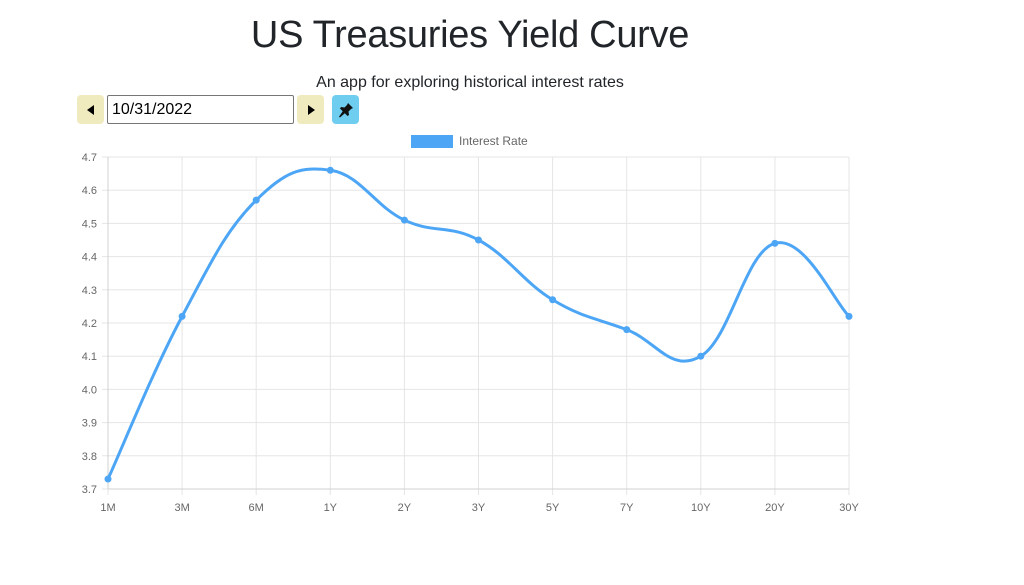 This screenshot has height=585, width=1024. What do you see at coordinates (331, 508) in the screenshot?
I see `x-tick-label: 1Y` at bounding box center [331, 508].